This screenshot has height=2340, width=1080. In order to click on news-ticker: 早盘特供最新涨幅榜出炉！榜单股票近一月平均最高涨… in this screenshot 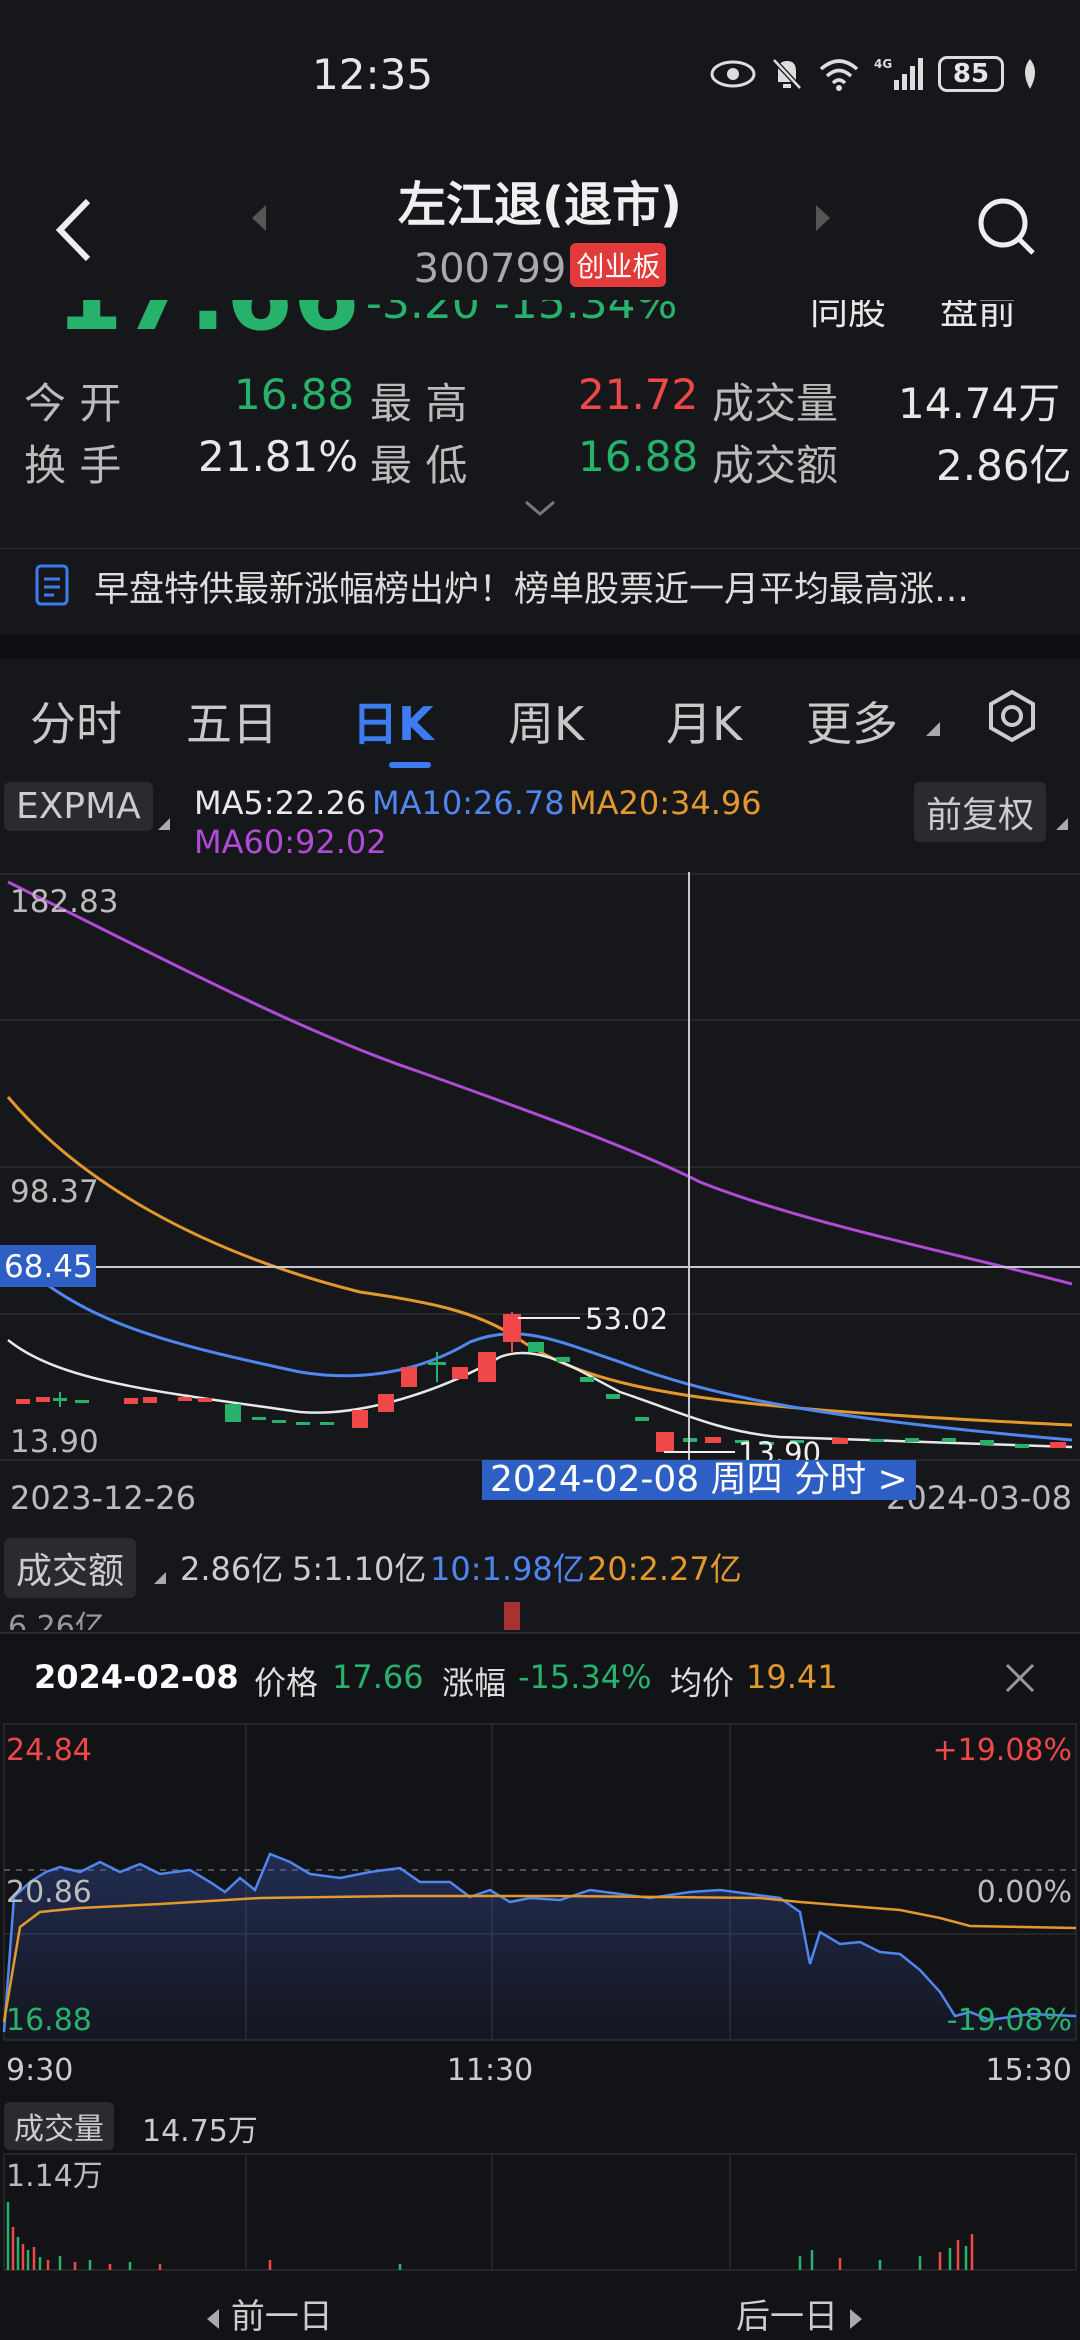, I will do `click(540, 583)`.